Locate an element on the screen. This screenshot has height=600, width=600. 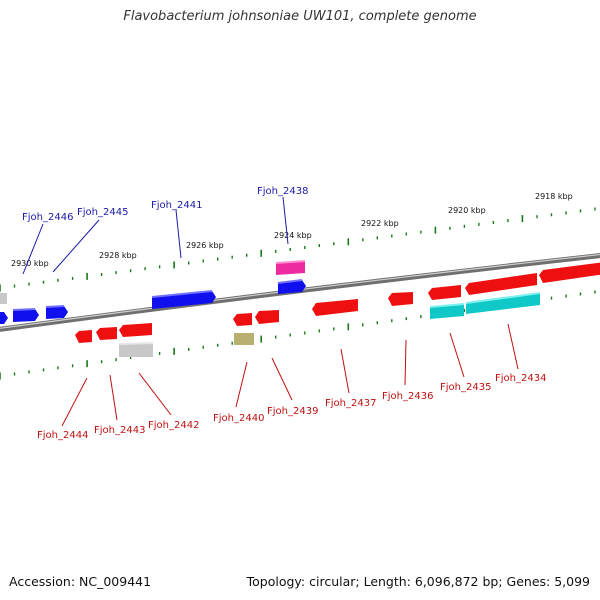
label-fjoh-2435: Fjoh_2435 is located at coordinates (465, 387).